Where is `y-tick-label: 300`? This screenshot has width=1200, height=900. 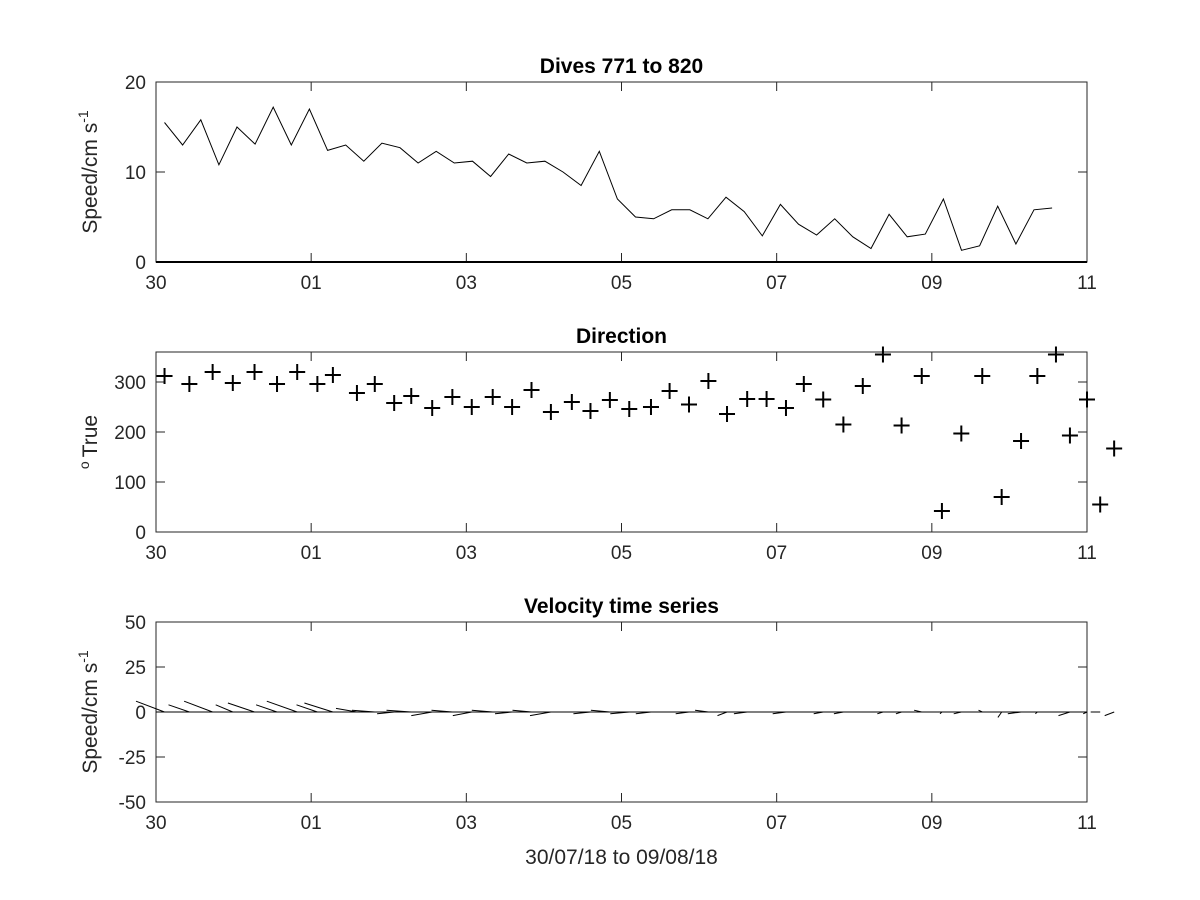
y-tick-label: 300 is located at coordinates (130, 383).